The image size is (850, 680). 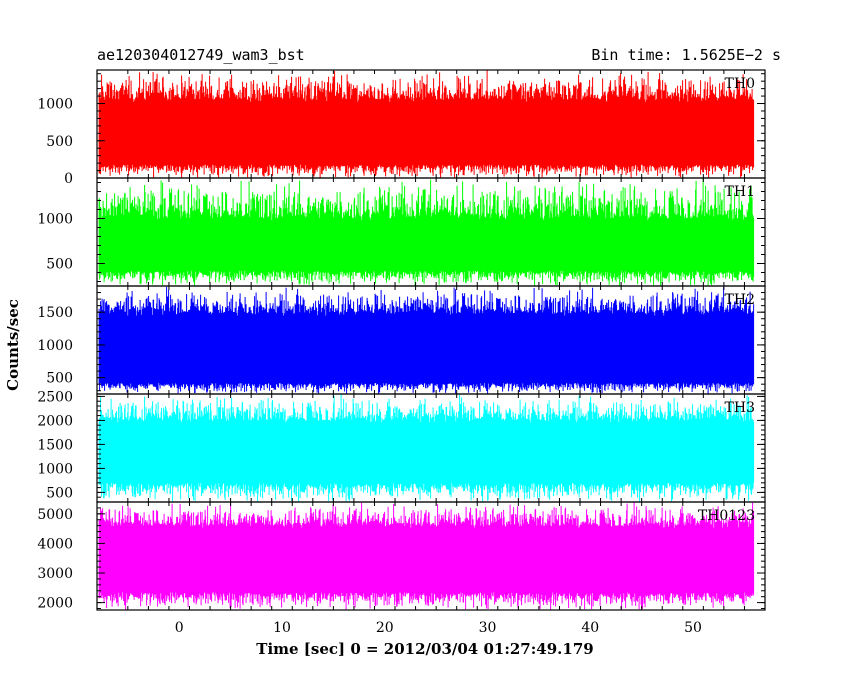 I want to click on x-axis-label: Time [sec] 0 = 2012/03/04 01:27:49.179, so click(x=424, y=649).